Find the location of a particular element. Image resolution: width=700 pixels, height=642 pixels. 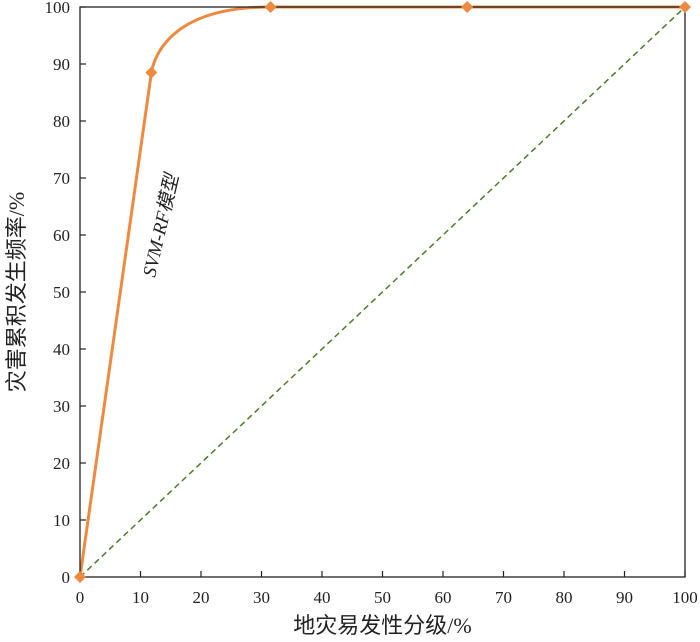

x-tick-label: 40 is located at coordinates (322, 597).